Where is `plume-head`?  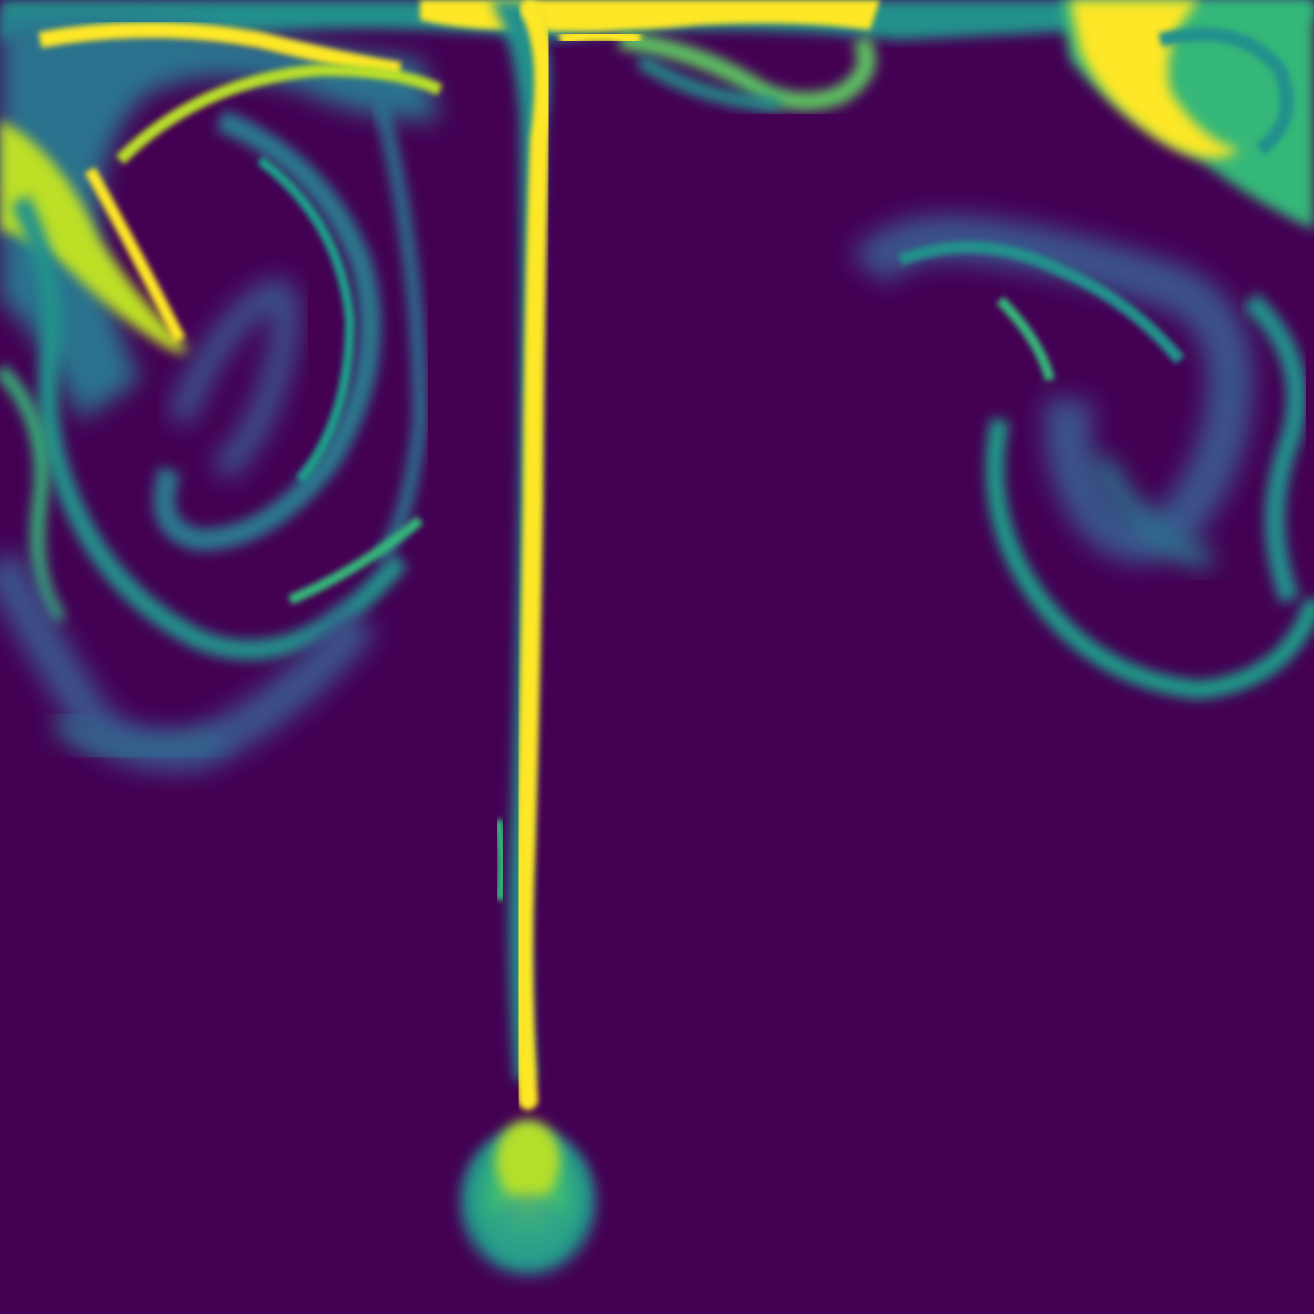
plume-head is located at coordinates (528, 1201).